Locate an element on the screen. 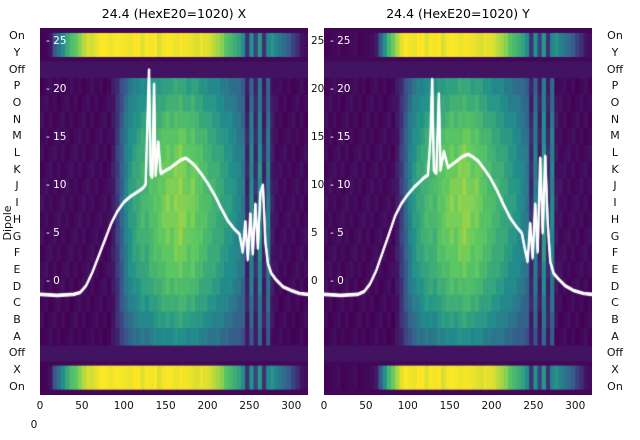 Image resolution: width=640 pixels, height=440 pixels. gap-tick-label: 25 is located at coordinates (318, 41).